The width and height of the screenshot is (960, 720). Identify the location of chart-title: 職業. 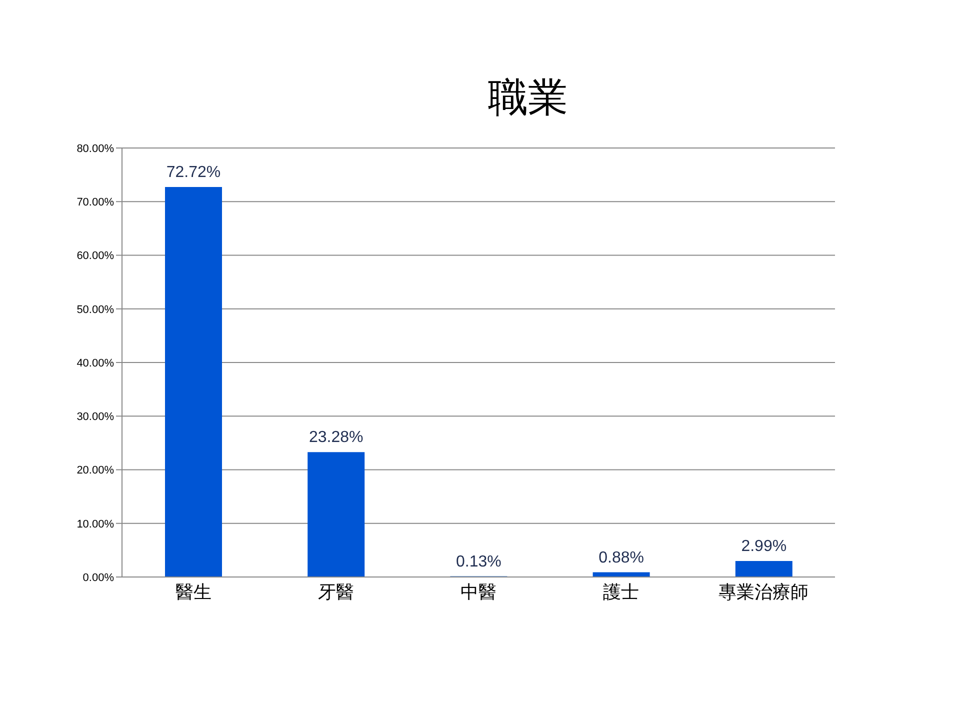
(528, 98).